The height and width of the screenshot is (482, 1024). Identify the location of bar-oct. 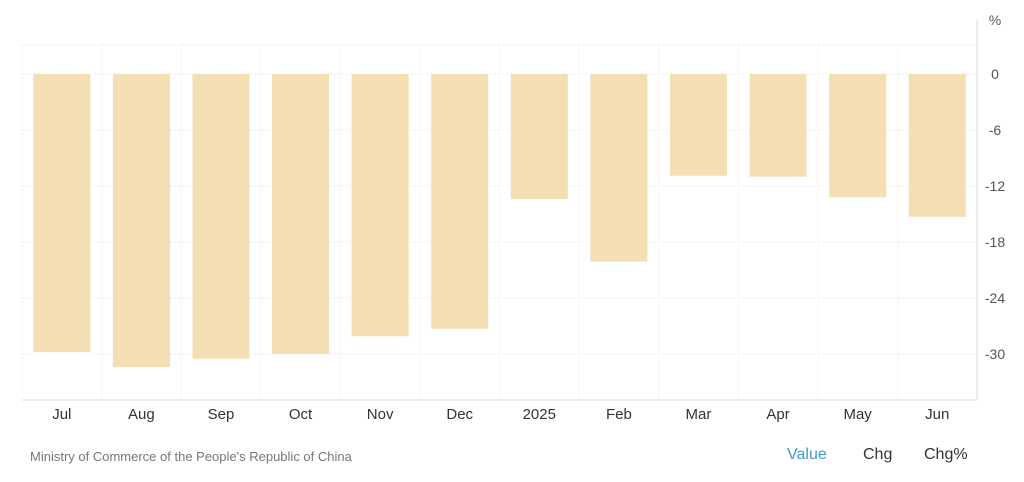
(301, 214).